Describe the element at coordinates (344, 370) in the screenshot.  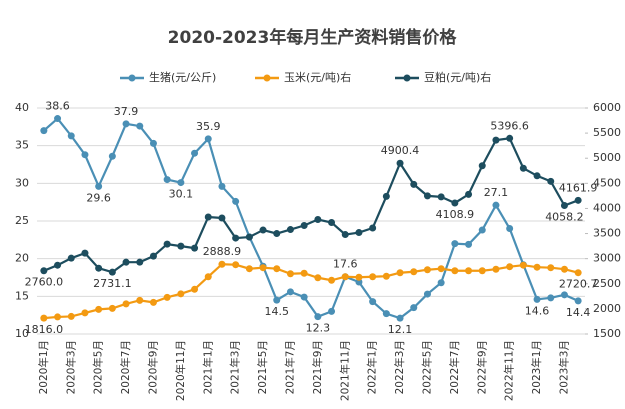
I see `x-tick-label: 2021年11月` at that location.